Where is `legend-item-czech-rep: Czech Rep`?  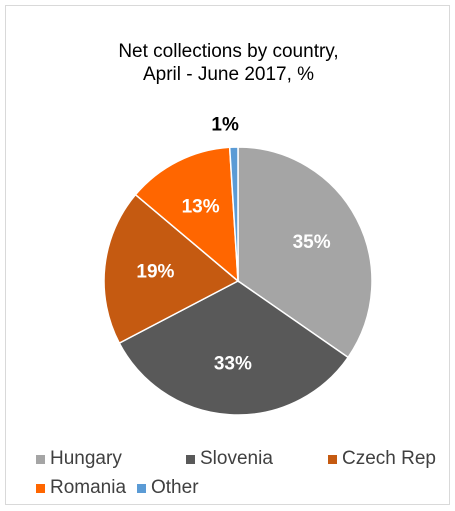 legend-item-czech-rep: Czech Rep is located at coordinates (382, 459).